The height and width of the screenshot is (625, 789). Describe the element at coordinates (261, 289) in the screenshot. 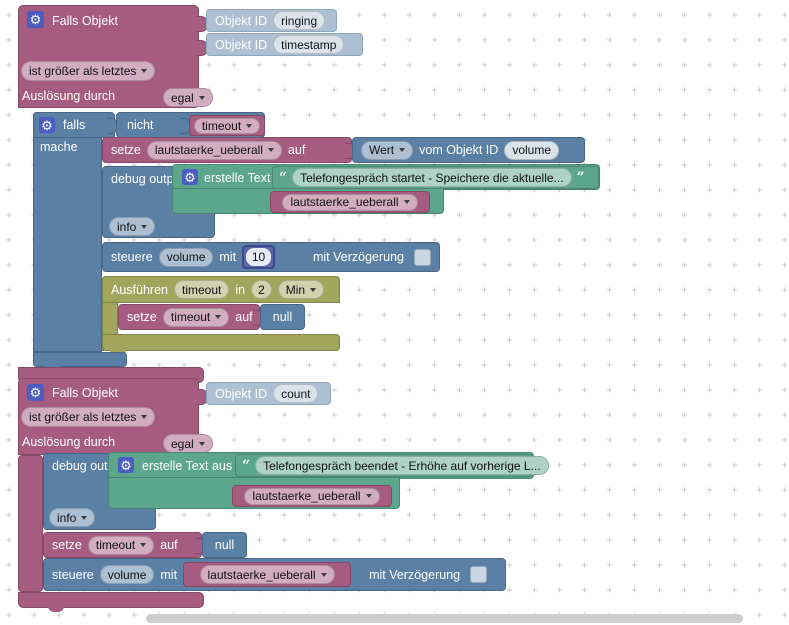

I see `timeout-value-field: 2` at that location.